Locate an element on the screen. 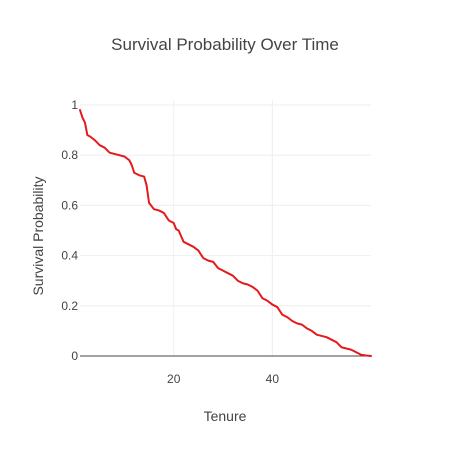 This screenshot has height=450, width=451. y-tick-label: 0.2 is located at coordinates (69, 306).